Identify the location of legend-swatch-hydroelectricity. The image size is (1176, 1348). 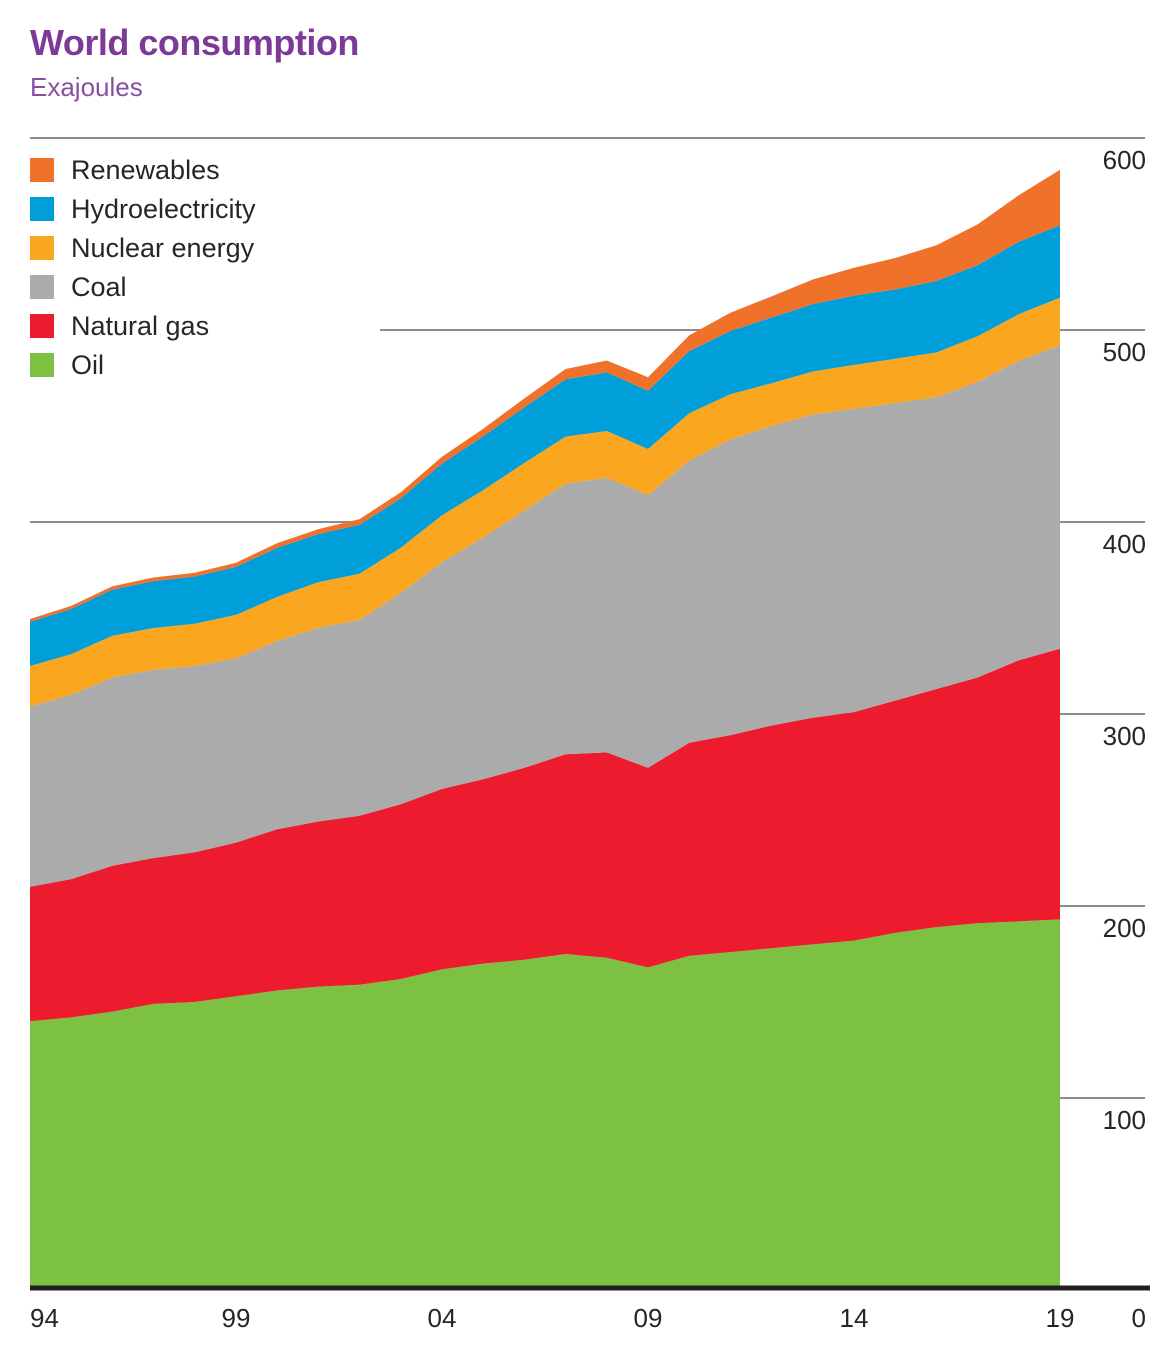
(42, 209).